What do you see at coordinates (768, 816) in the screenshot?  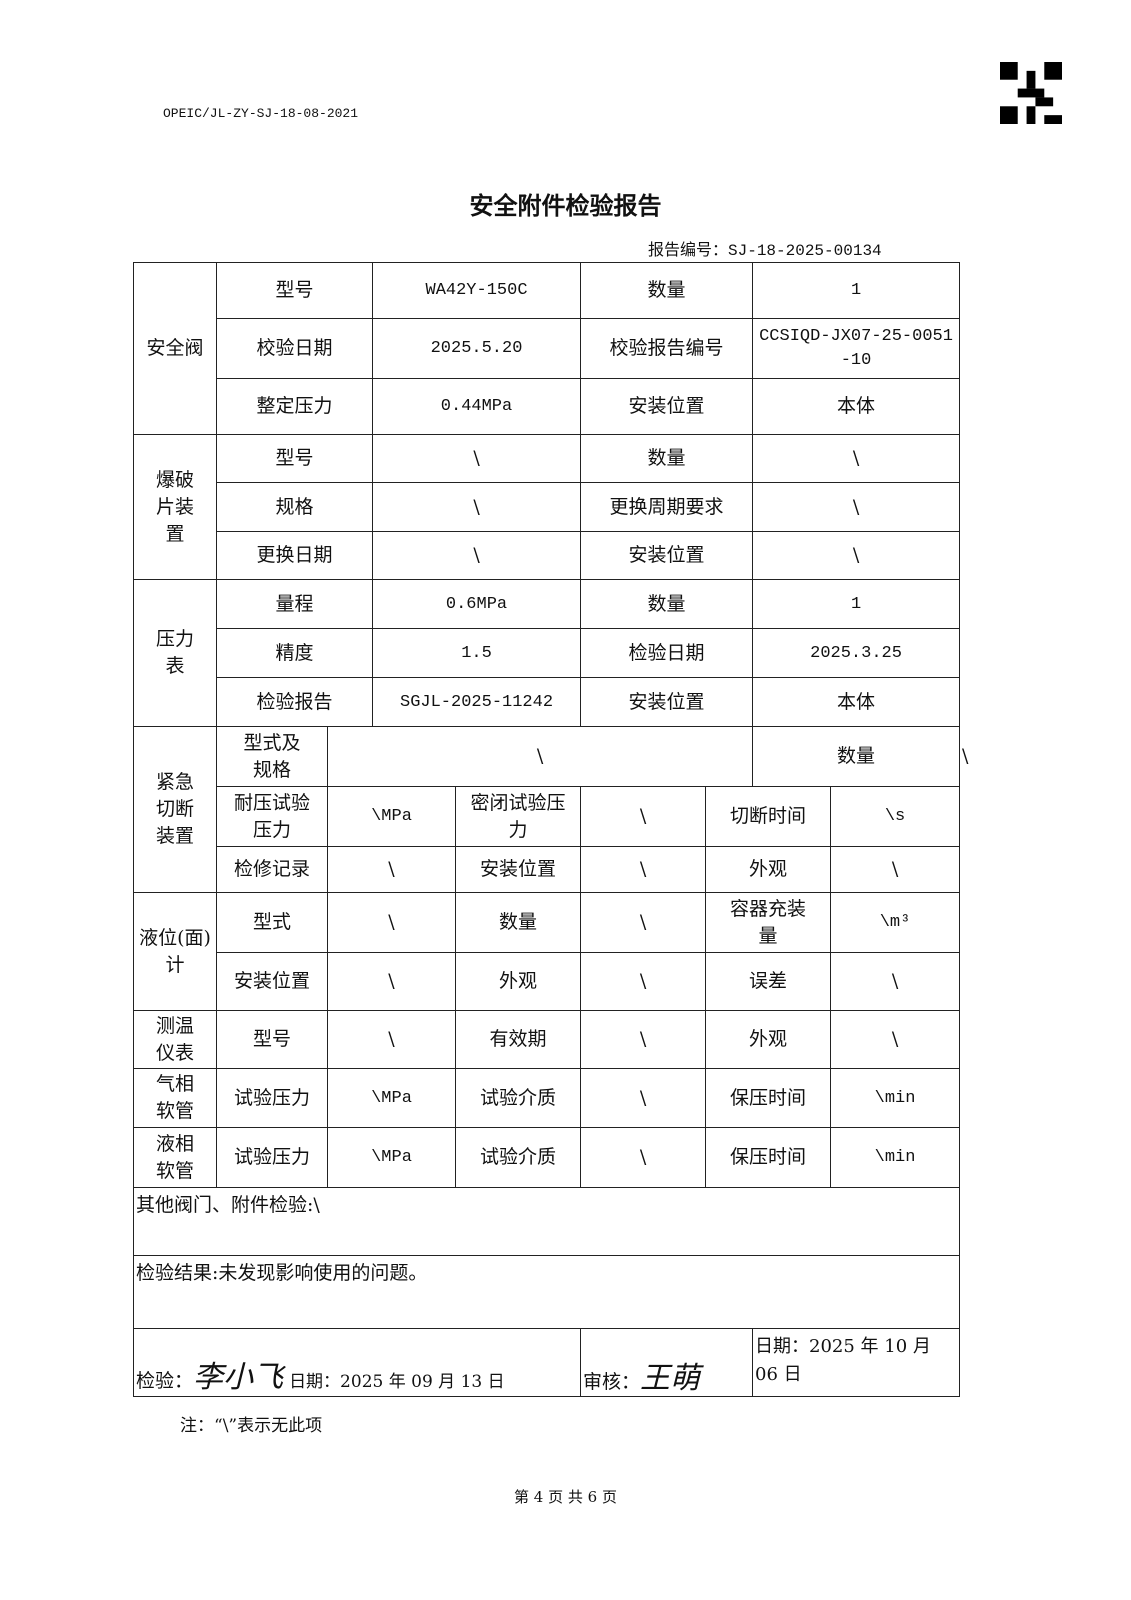 I see `label: 切断时间` at bounding box center [768, 816].